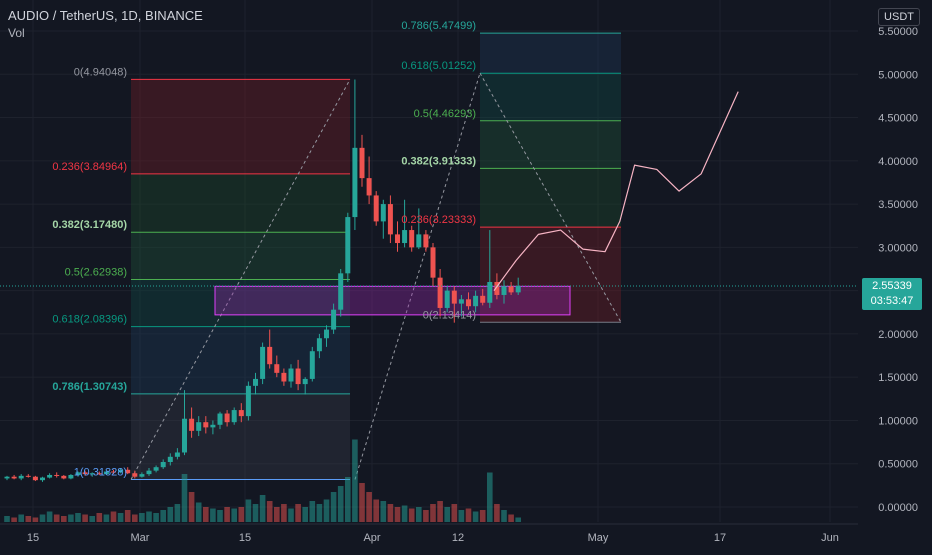 This screenshot has height=555, width=932. I want to click on y-tick-label: 3.50000, so click(898, 205).